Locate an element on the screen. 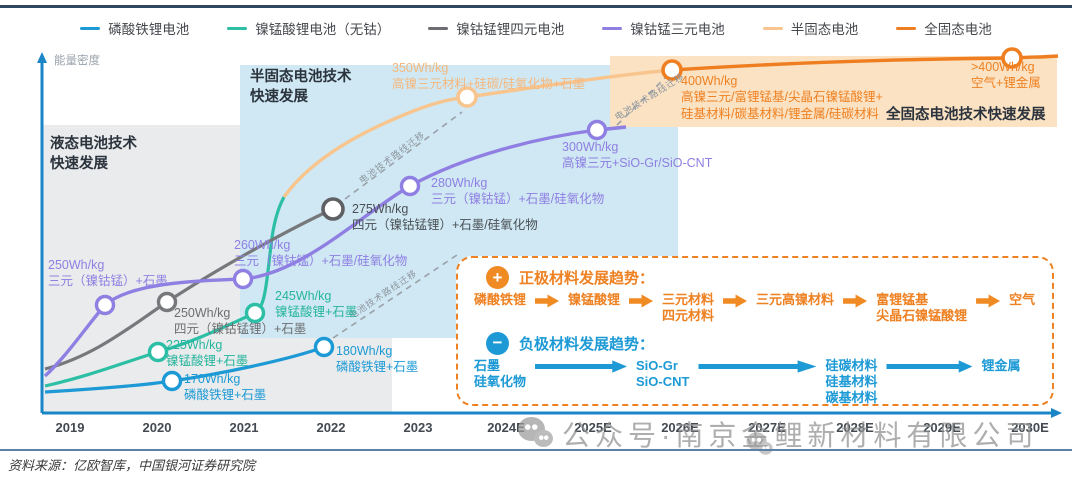 This screenshot has height=484, width=1072. legend-swatch-ternary is located at coordinates (612, 28).